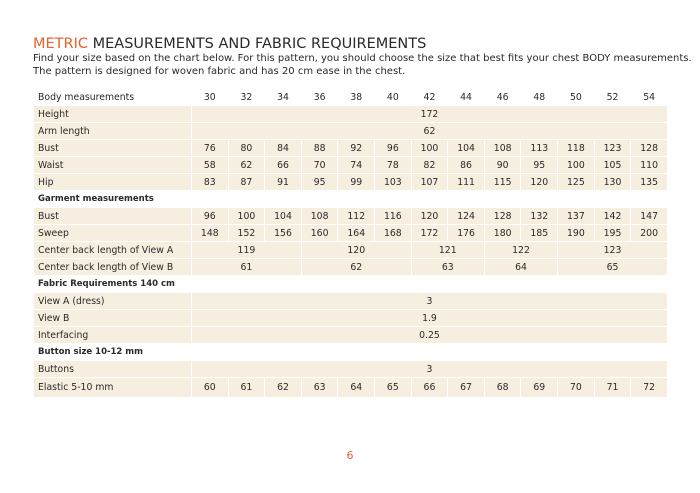 This screenshot has height=493, width=700. What do you see at coordinates (319, 216) in the screenshot?
I see `cell: 108` at bounding box center [319, 216].